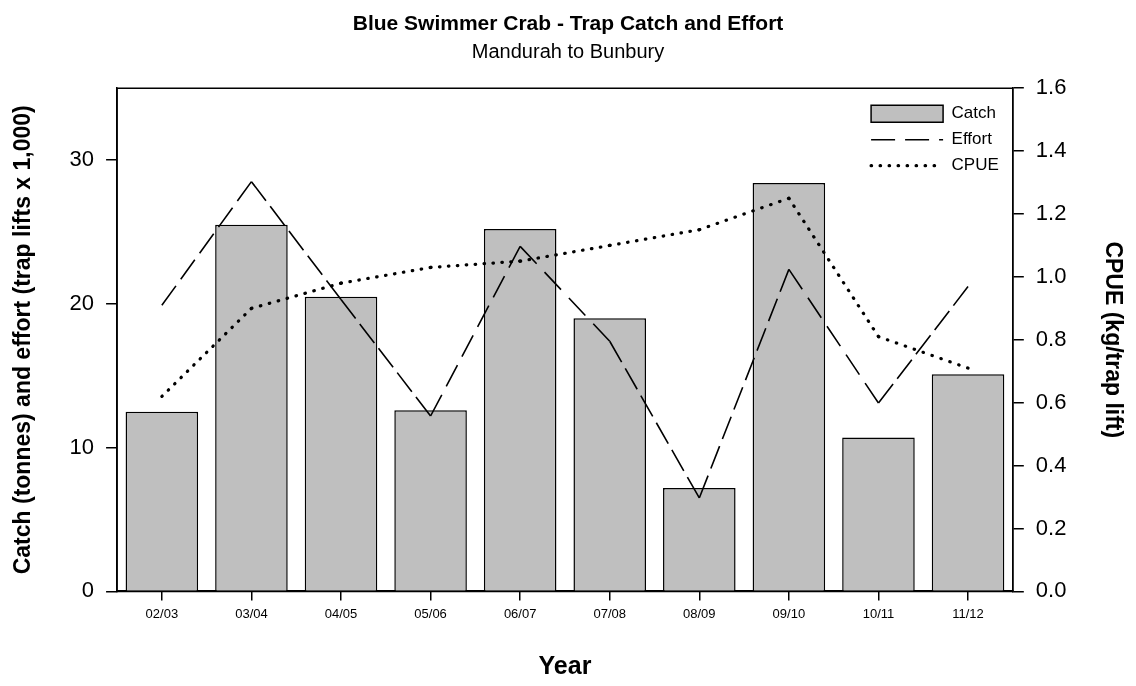  Describe the element at coordinates (699, 613) in the screenshot. I see `x-tick-label: 08/09` at that location.